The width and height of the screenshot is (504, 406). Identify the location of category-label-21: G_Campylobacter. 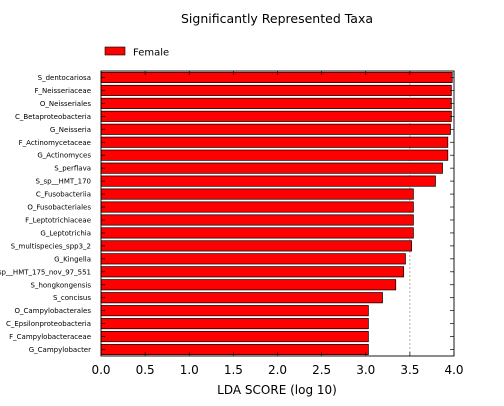
(60, 350).